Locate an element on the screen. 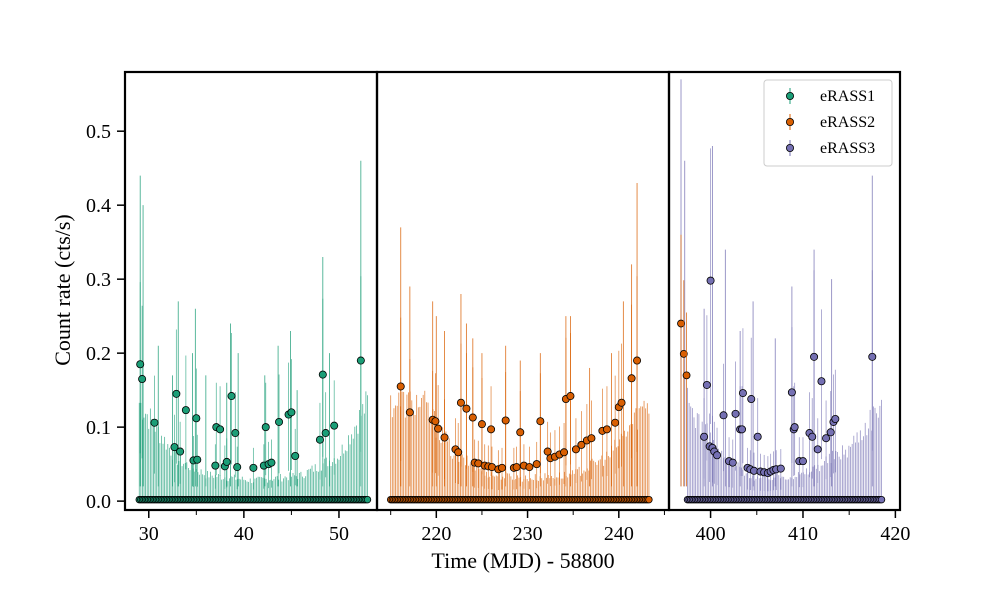 This screenshot has width=1000, height=600. legend: eRASS1 eRASS2 eRASS3 is located at coordinates (828, 123).